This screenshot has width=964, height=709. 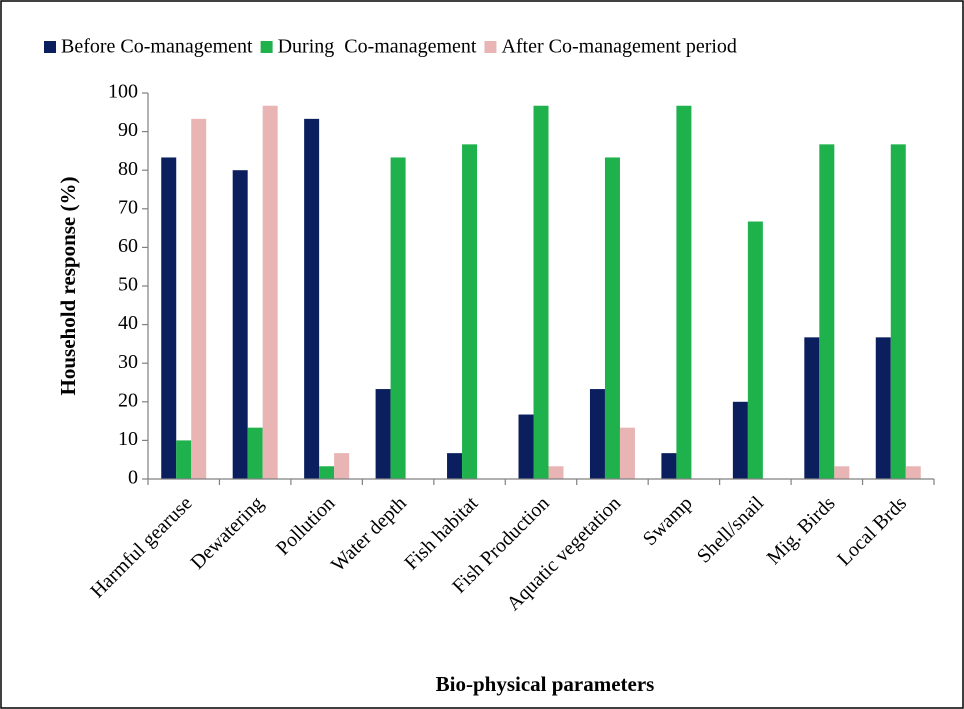 What do you see at coordinates (128, 246) in the screenshot?
I see `y-tick-label: 60` at bounding box center [128, 246].